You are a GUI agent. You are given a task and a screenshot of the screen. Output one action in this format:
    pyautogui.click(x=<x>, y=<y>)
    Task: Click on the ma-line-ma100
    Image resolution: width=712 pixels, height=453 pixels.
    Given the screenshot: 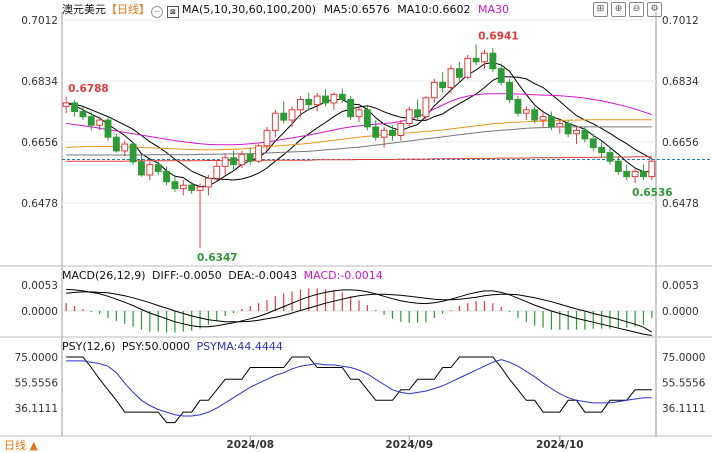 What is the action you would take?
    pyautogui.click(x=359, y=141)
    